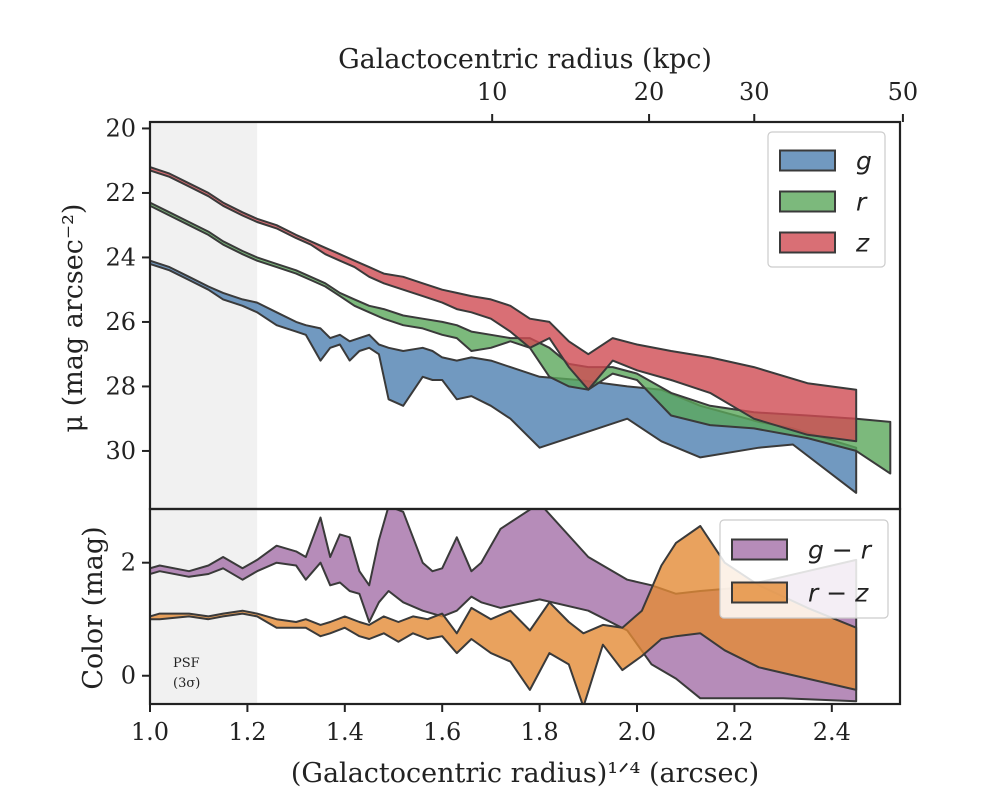 This screenshot has height=800, width=1000. Describe the element at coordinates (120, 193) in the screenshot. I see `profile-y-tick-label: 22` at that location.